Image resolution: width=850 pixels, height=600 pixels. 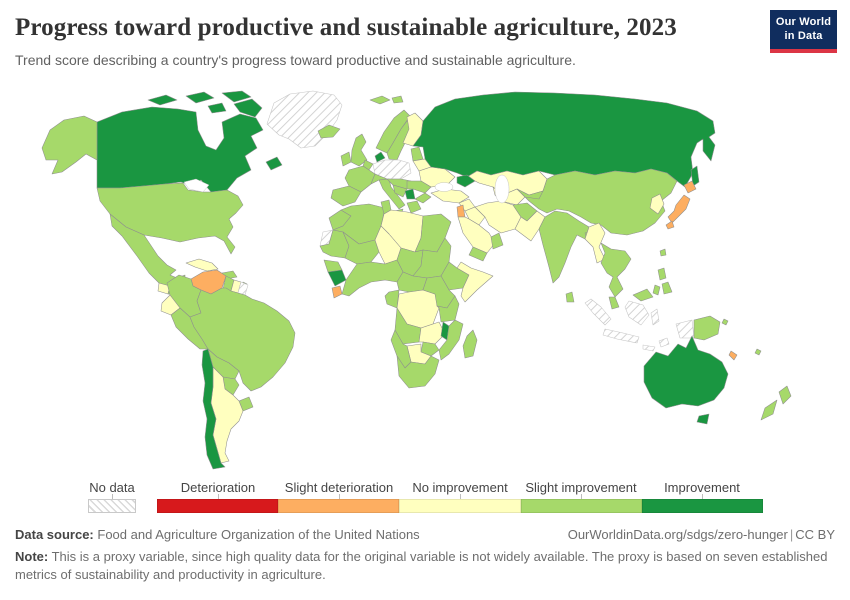 What do you see at coordinates (359, 150) in the screenshot?
I see `country-uk` at bounding box center [359, 150].